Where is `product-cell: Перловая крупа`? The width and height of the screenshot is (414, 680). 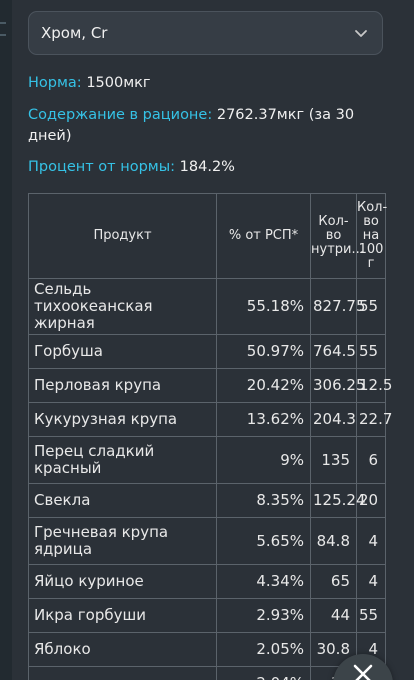
product-cell: Перловая крупа is located at coordinates (122, 385).